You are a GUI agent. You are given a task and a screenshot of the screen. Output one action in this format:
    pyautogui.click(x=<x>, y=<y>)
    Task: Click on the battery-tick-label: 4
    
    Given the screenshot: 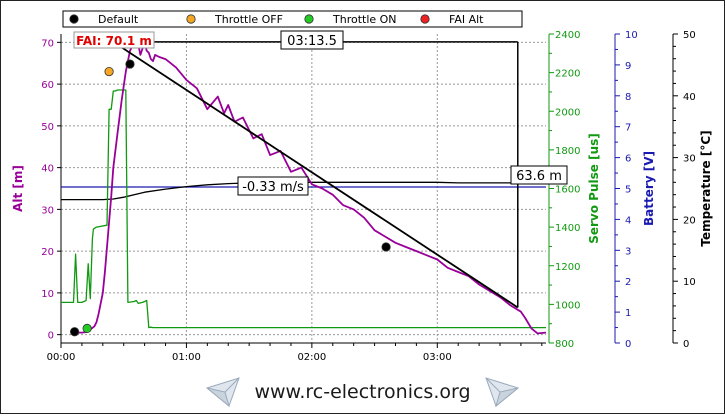 What is the action you would take?
    pyautogui.click(x=628, y=220)
    